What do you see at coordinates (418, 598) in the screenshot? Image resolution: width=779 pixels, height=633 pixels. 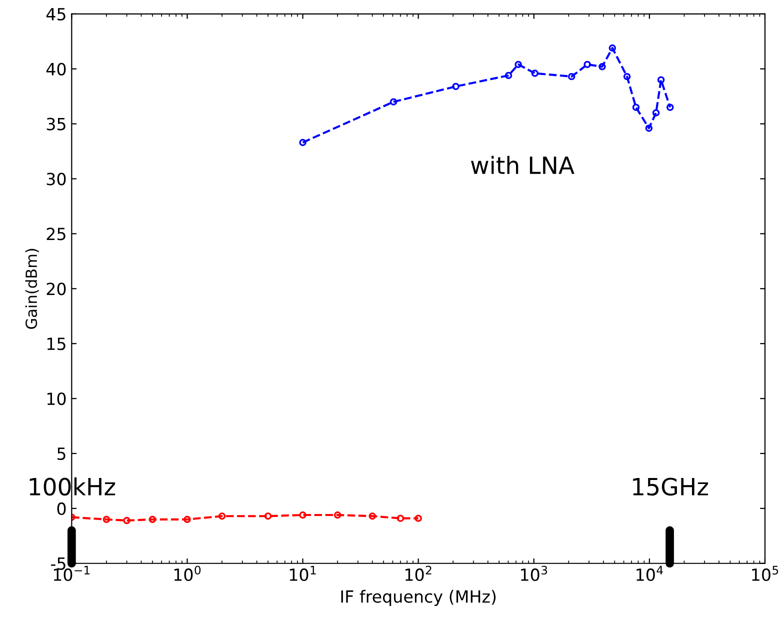 I see `x-axis-title: IF frequency (MHz)` at bounding box center [418, 598].